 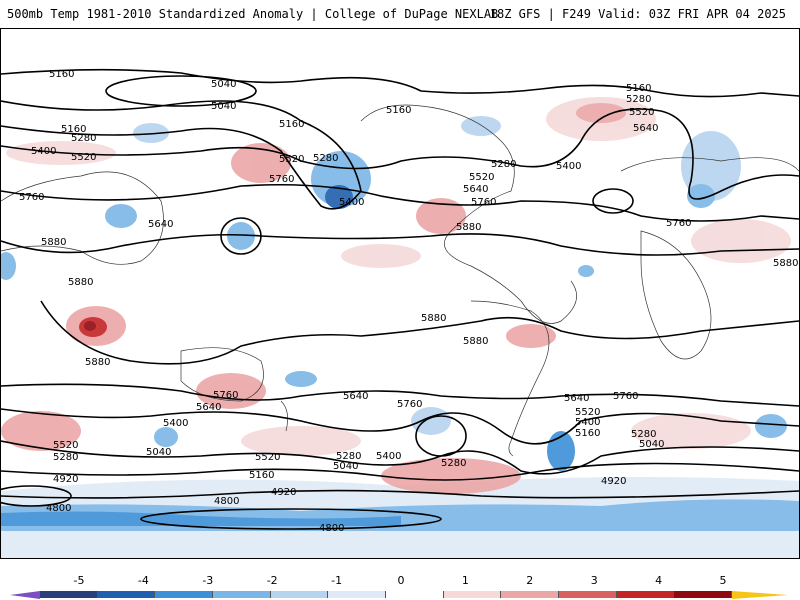 What do you see at coordinates (465, 580) in the screenshot?
I see `colorbar-tick-label: 1` at bounding box center [465, 580].